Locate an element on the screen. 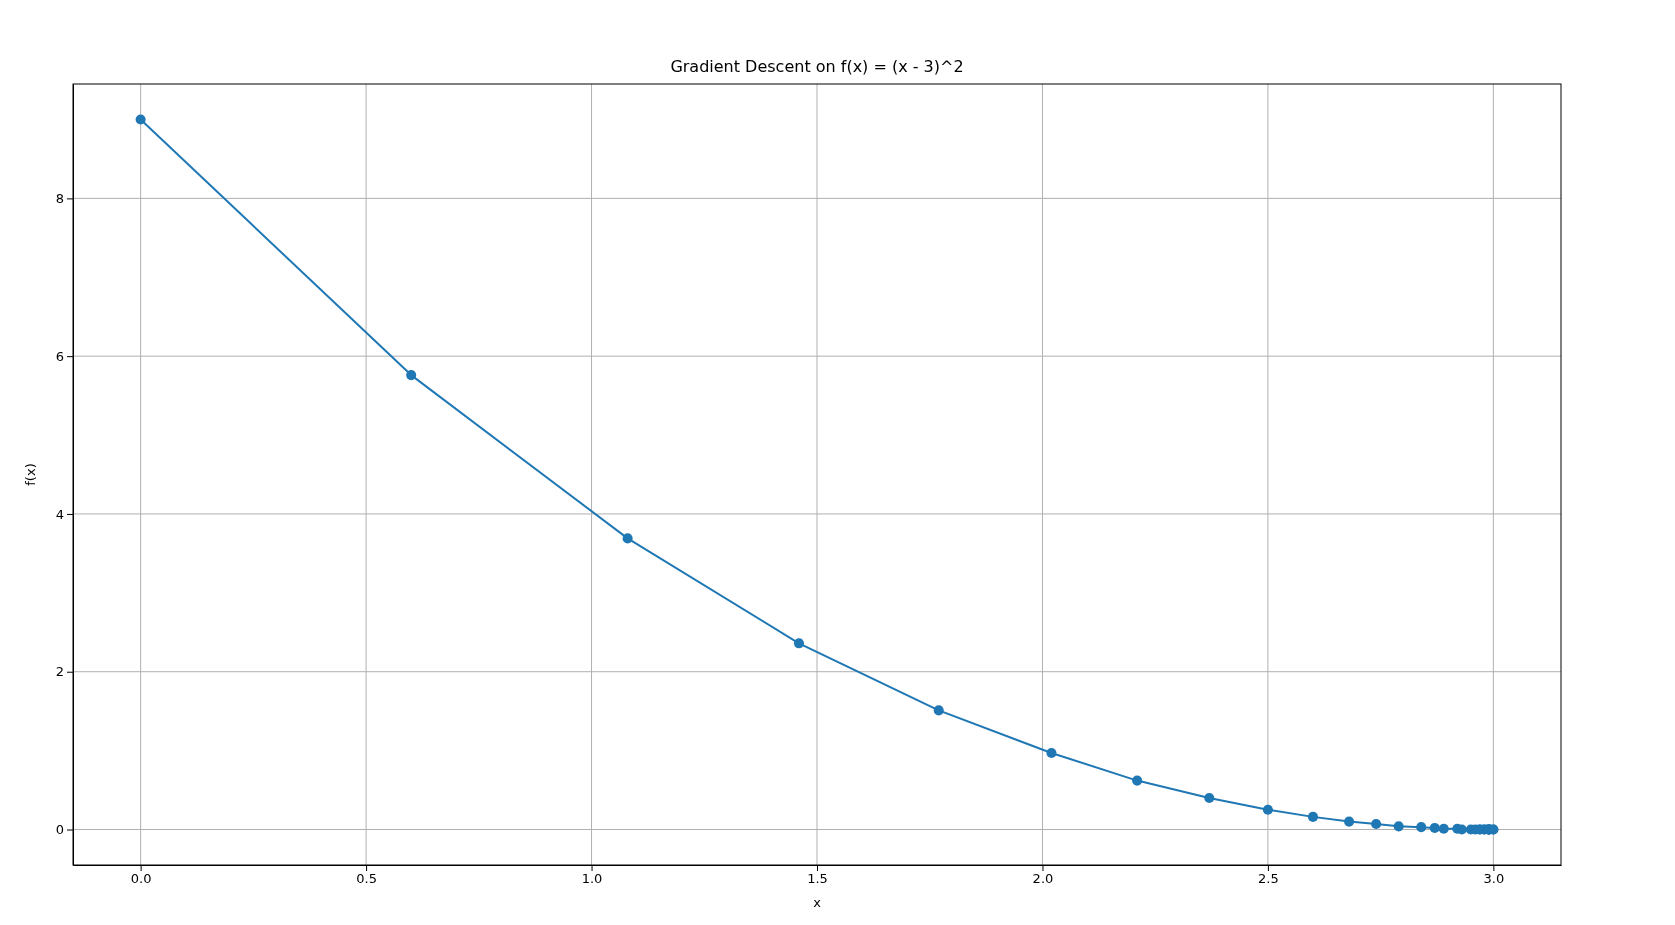 This screenshot has width=1675, height=925. y-tick-label: 8 is located at coordinates (59, 199).